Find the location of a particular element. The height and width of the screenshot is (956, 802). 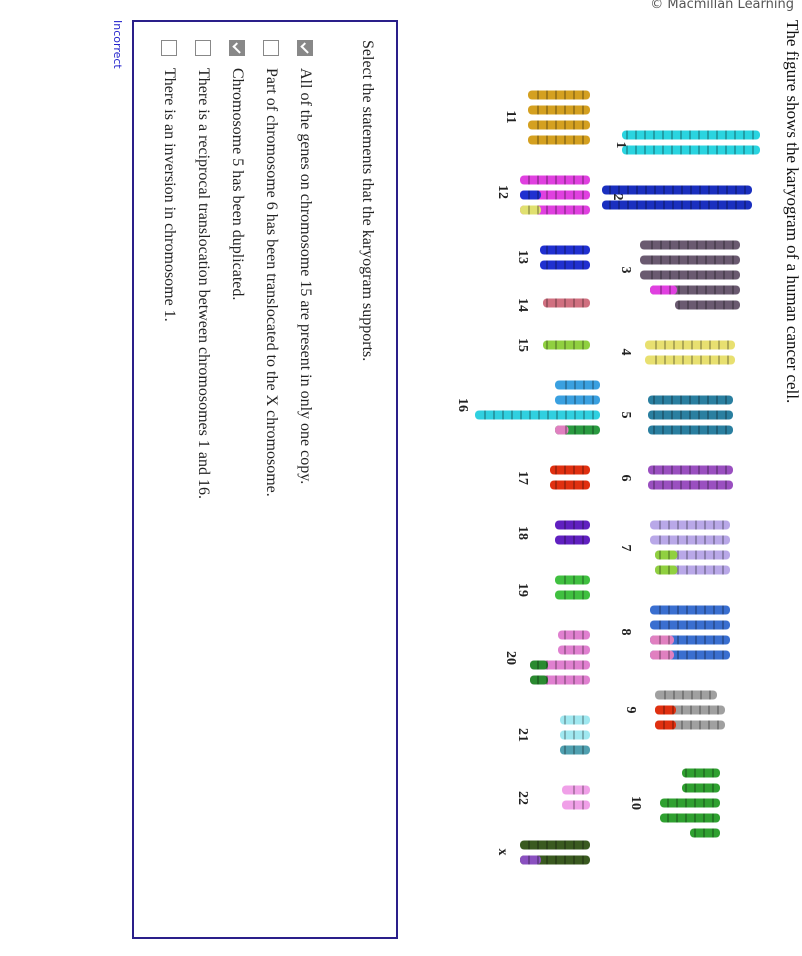

chromosome-label: 10 is located at coordinates (635, 803).